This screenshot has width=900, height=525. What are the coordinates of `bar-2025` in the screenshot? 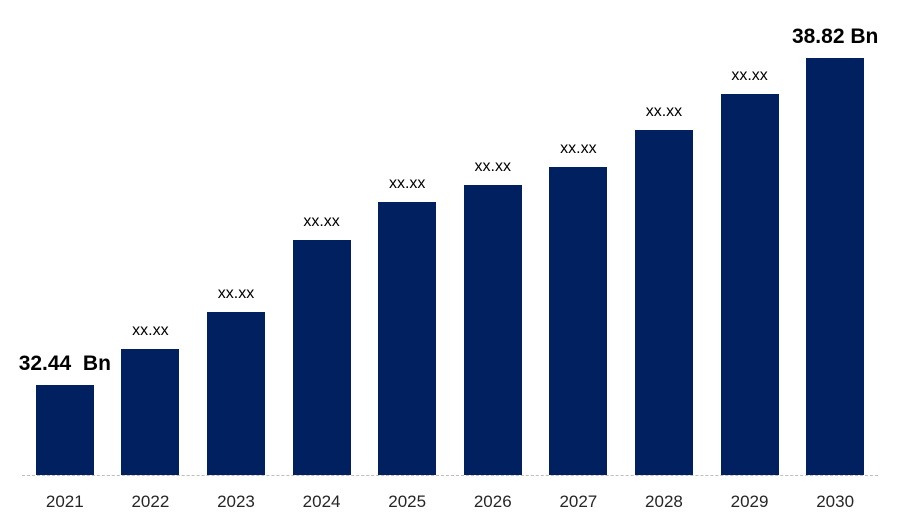 It's located at (407, 338).